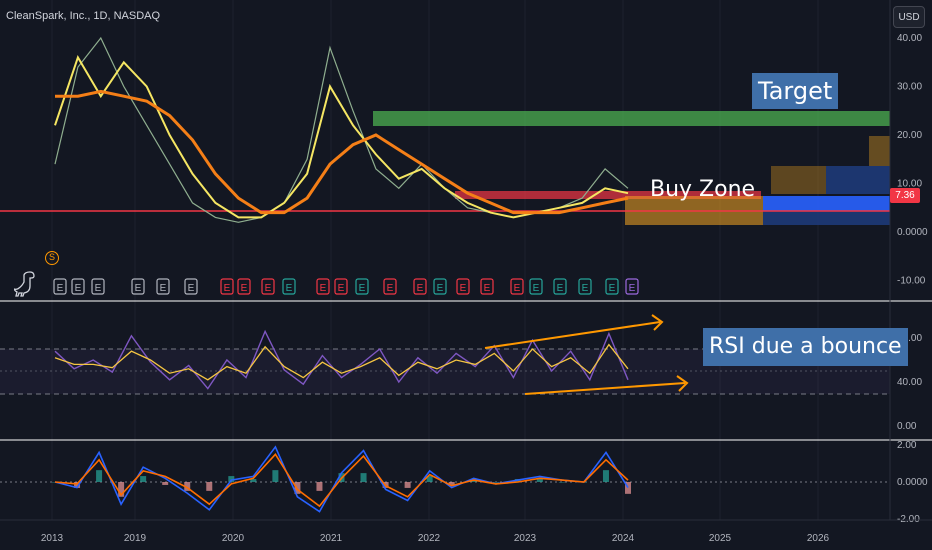  Describe the element at coordinates (818, 538) in the screenshot. I see `time-axis-label: 2026` at that location.